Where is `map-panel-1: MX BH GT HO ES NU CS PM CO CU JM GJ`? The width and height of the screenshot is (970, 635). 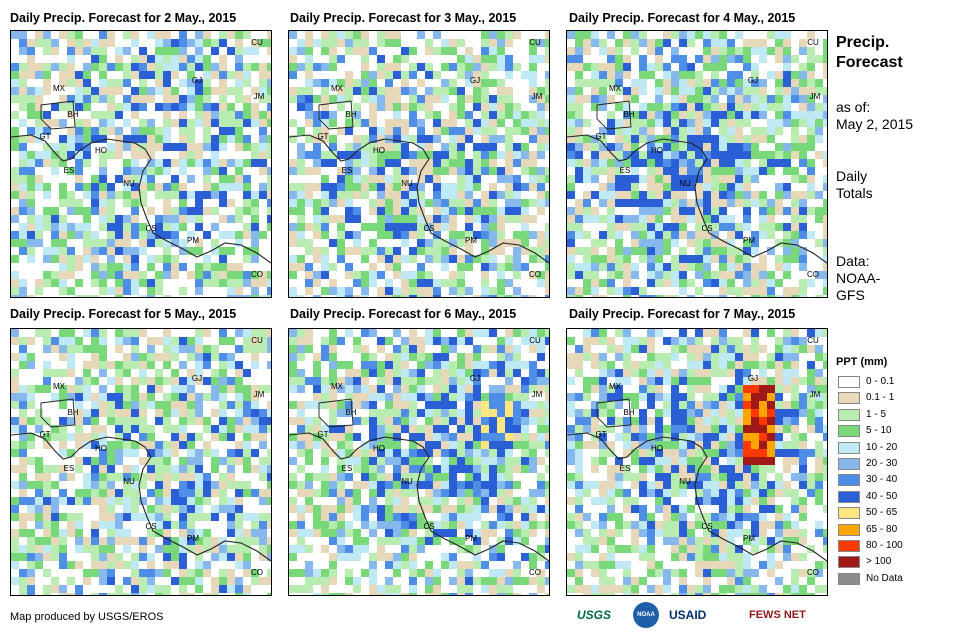
map-panel-1: MX BH GT HO ES NU CS PM CO CU JM GJ is located at coordinates (141, 164).